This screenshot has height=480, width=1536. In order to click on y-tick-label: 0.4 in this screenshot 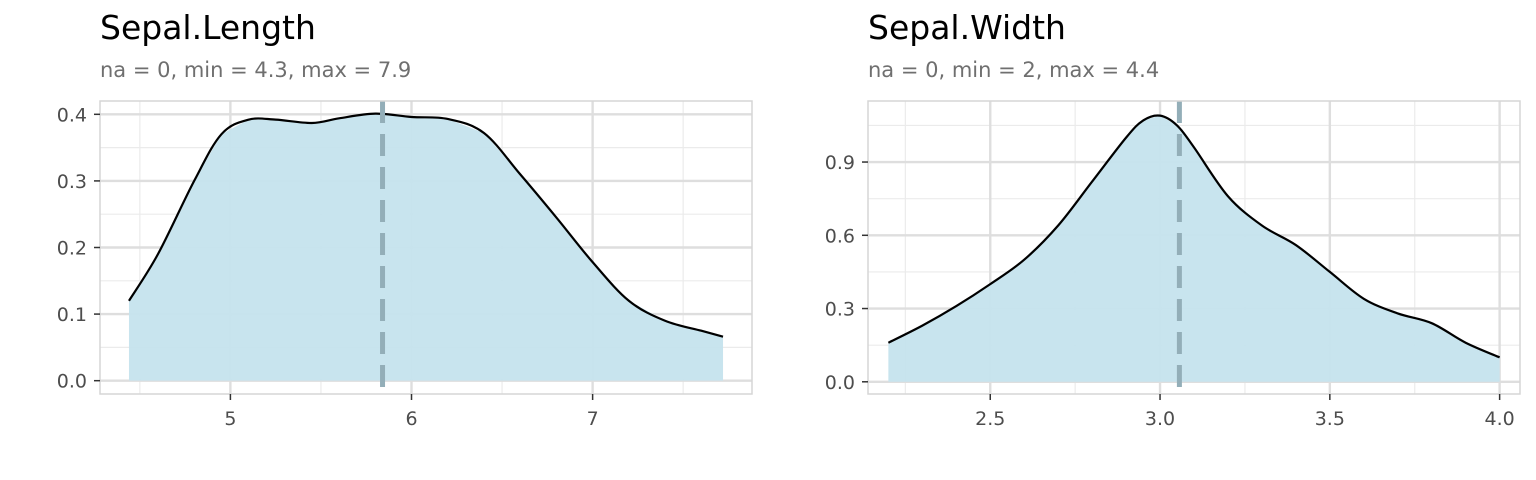, I will do `click(72, 115)`.